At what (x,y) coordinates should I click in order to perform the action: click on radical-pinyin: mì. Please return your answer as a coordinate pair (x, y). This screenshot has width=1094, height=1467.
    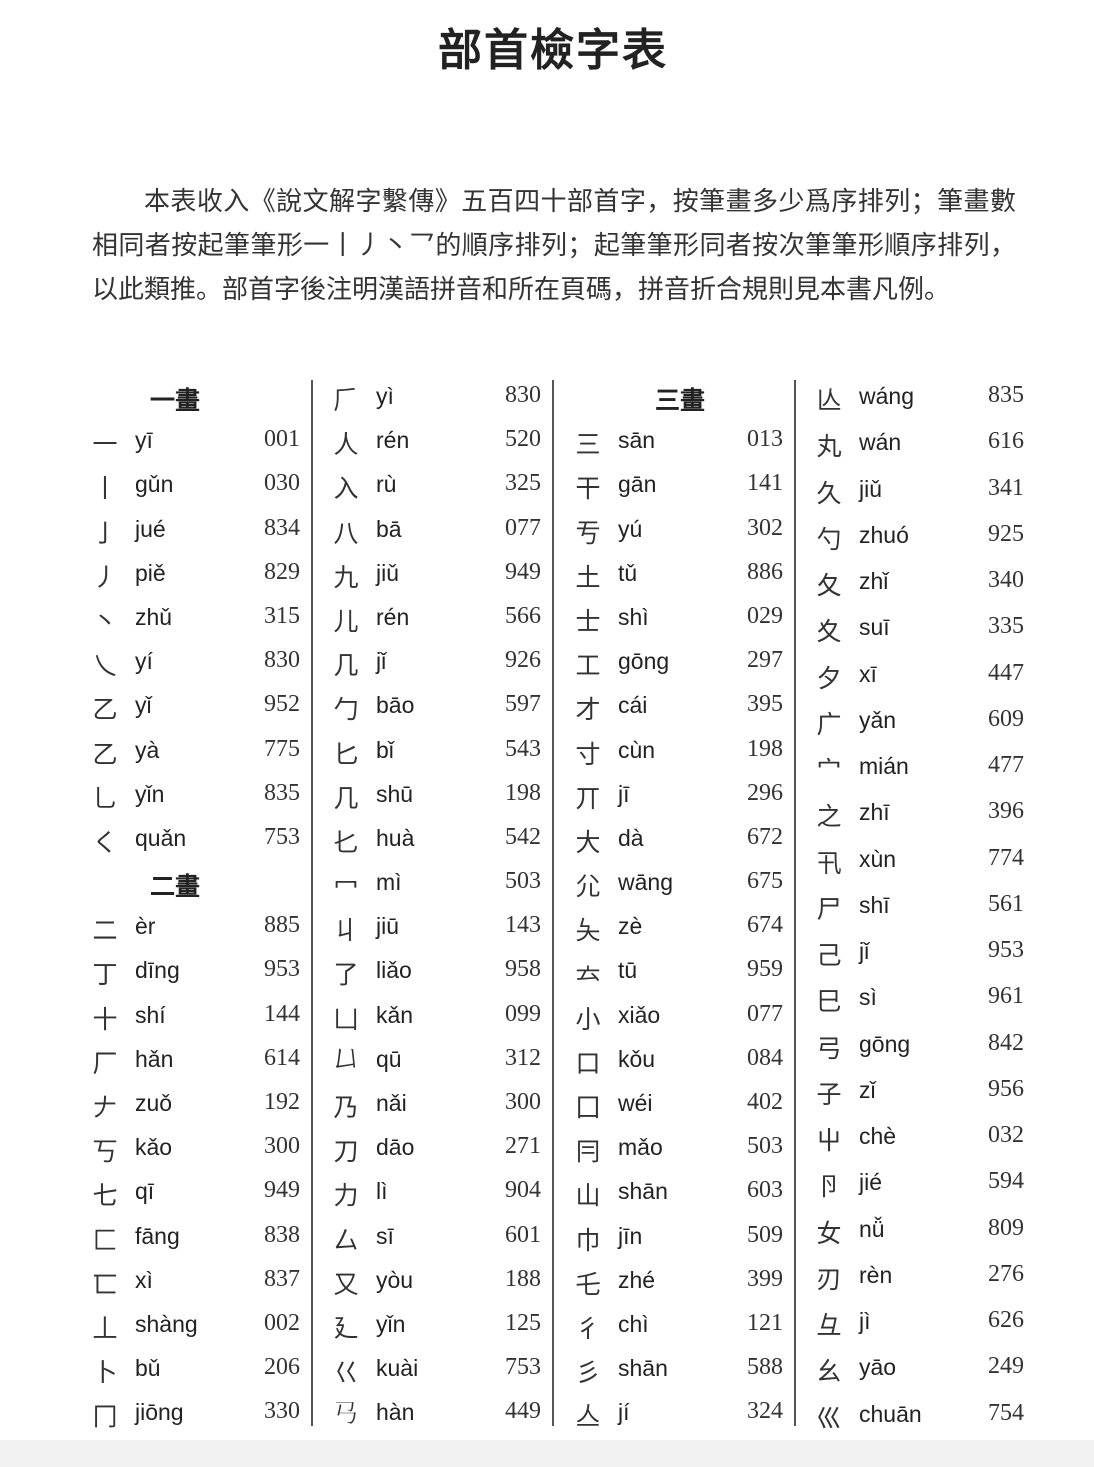
    Looking at the image, I should click on (389, 882).